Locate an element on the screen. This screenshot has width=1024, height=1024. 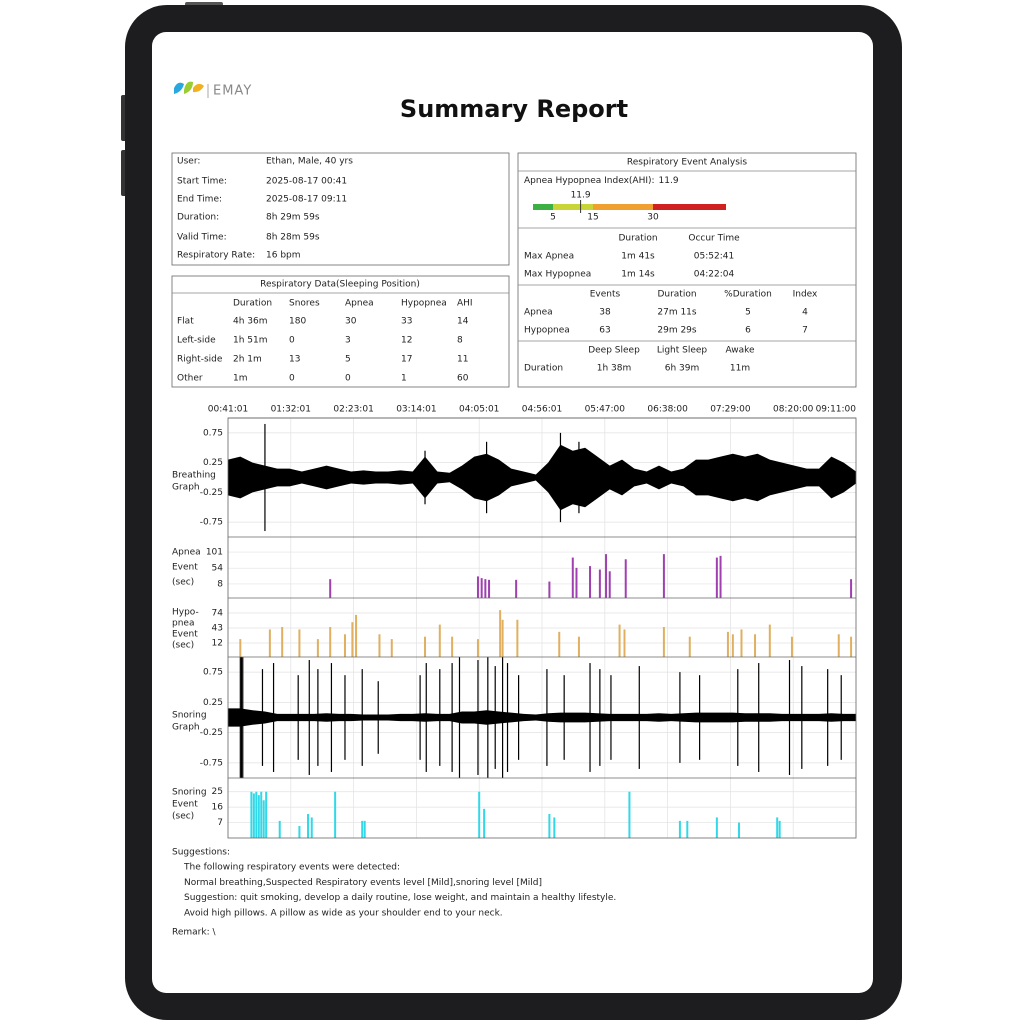
panel-label: pnea is located at coordinates (183, 624).